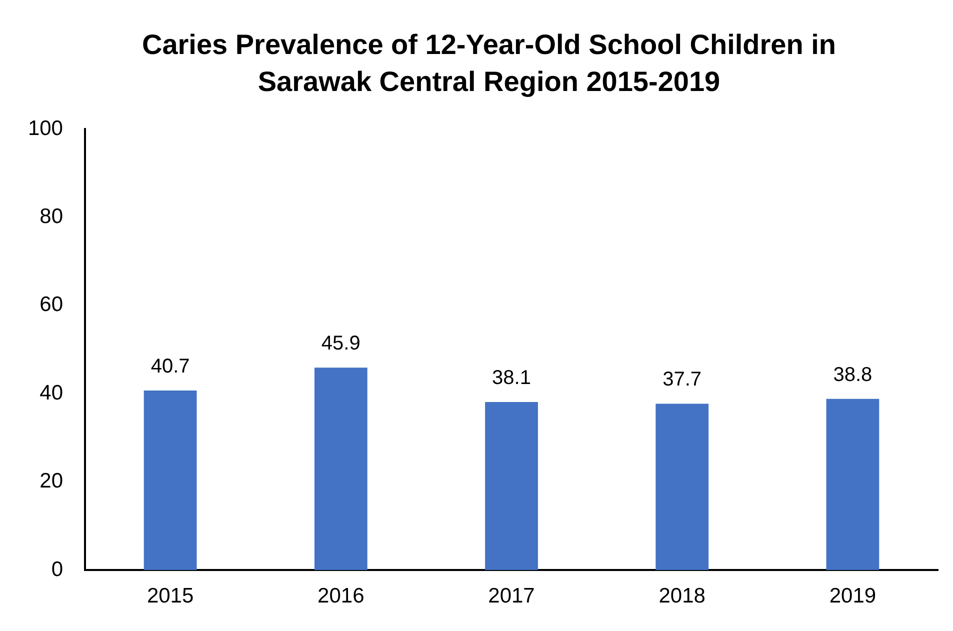 This screenshot has width=953, height=631. I want to click on x-tick-label: 2015, so click(170, 596).